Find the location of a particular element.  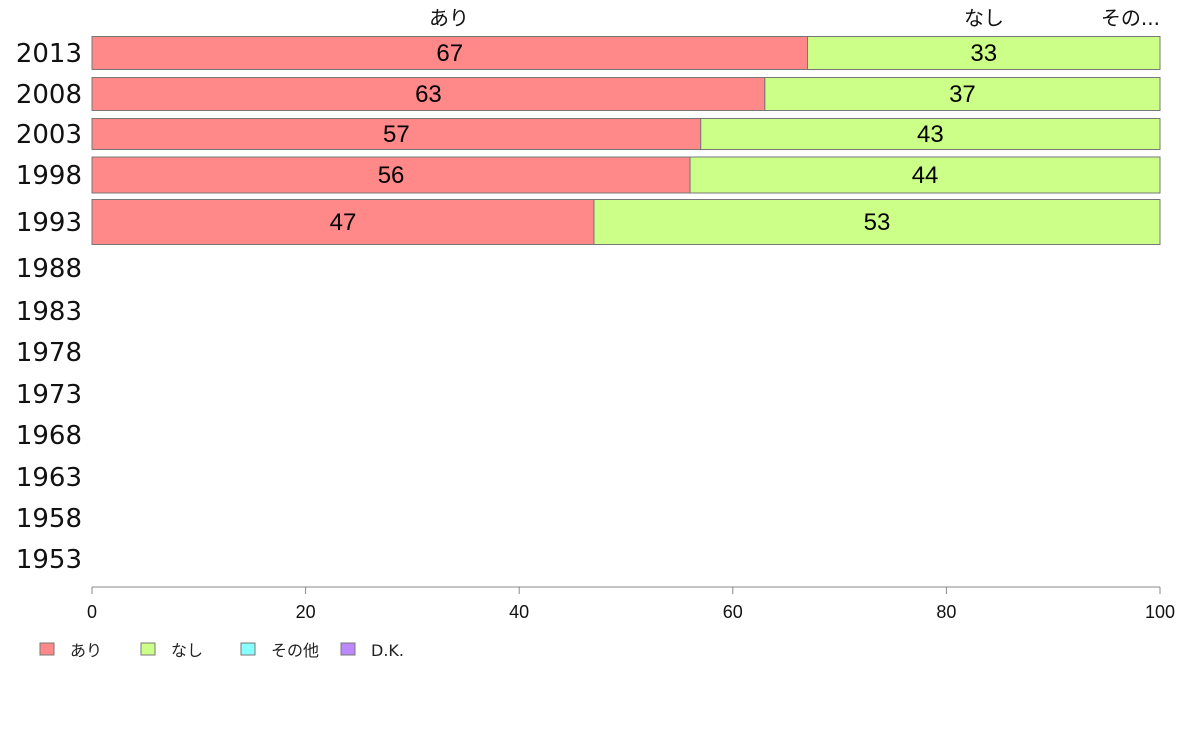

legend-label-1: なし is located at coordinates (187, 650).